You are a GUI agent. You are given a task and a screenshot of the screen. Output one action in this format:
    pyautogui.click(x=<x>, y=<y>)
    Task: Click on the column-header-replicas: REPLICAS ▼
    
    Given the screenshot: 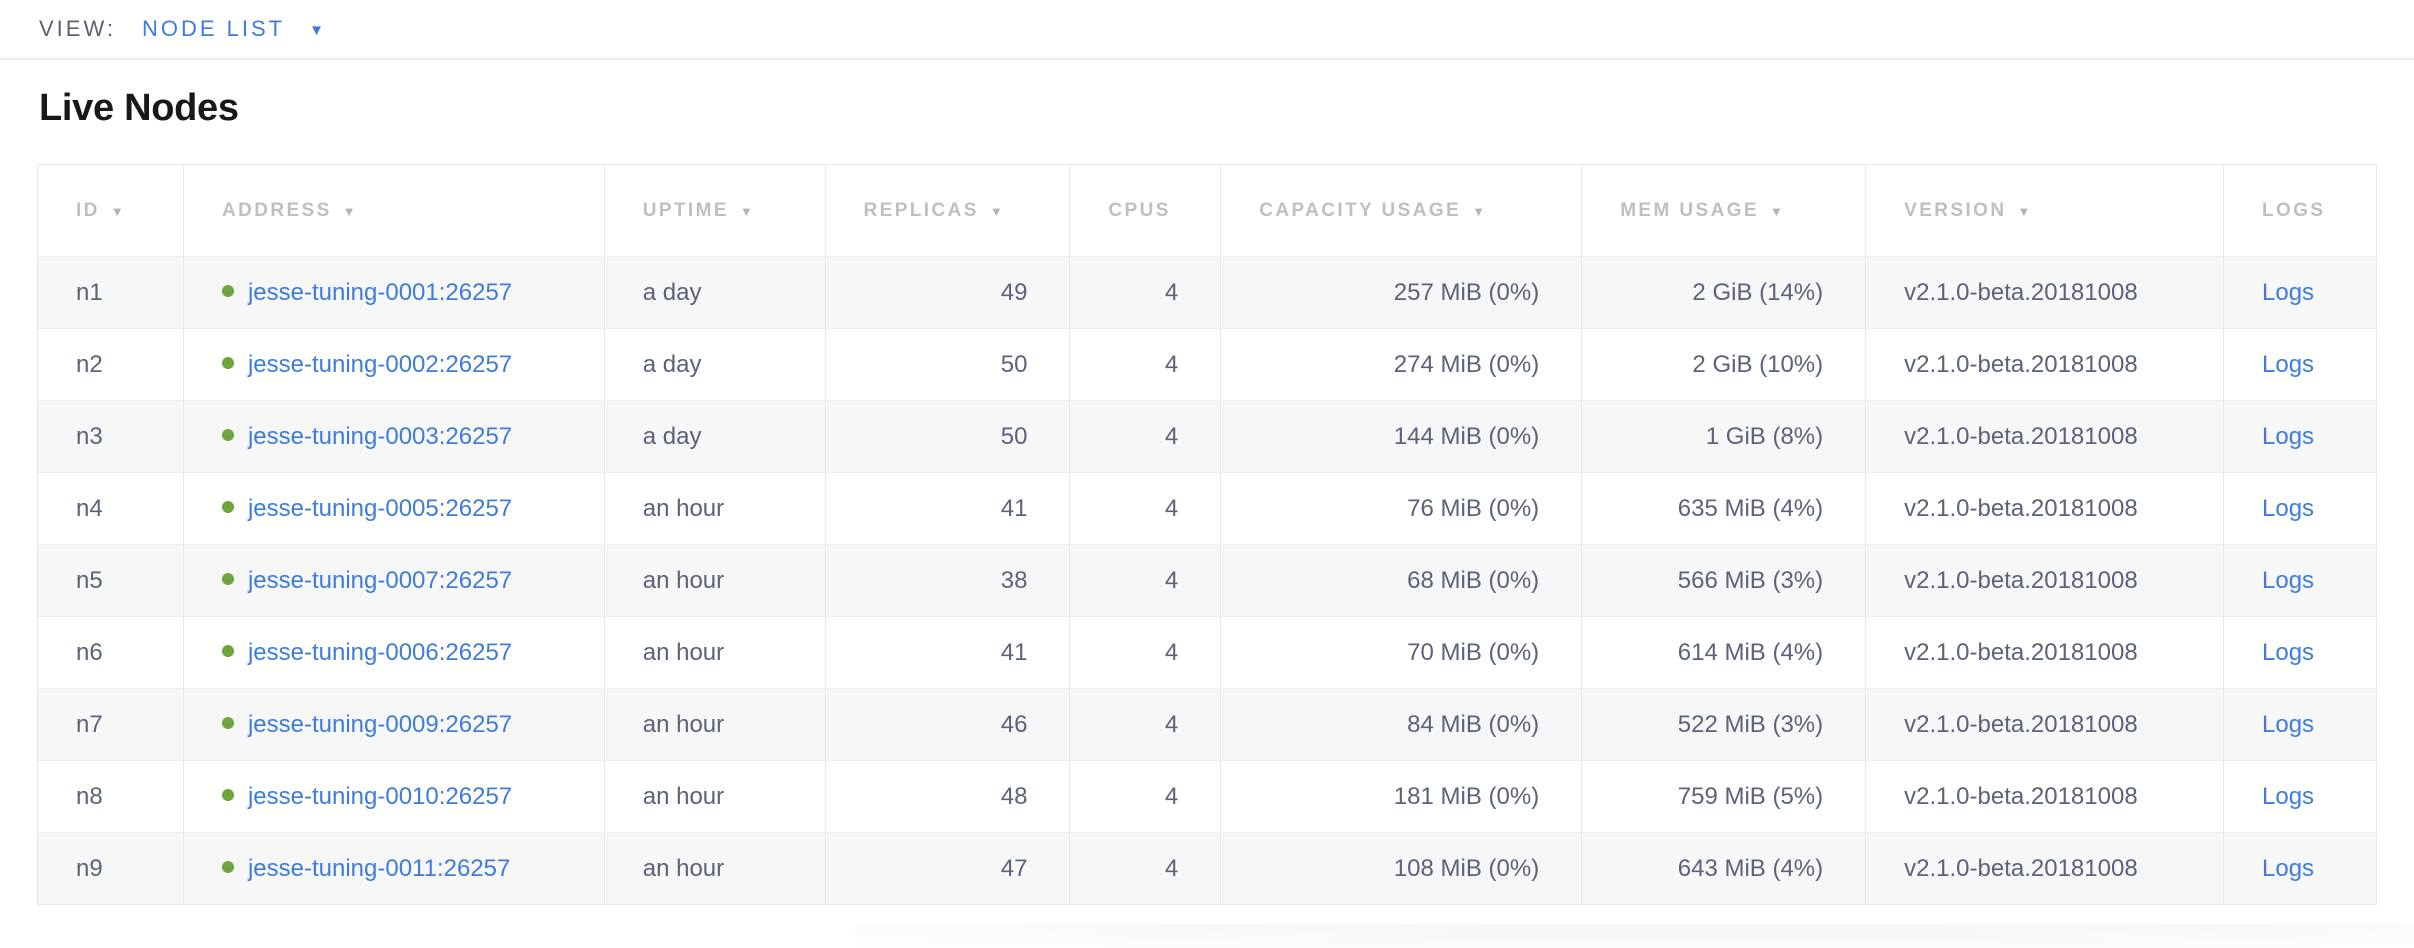 What is the action you would take?
    pyautogui.click(x=948, y=210)
    